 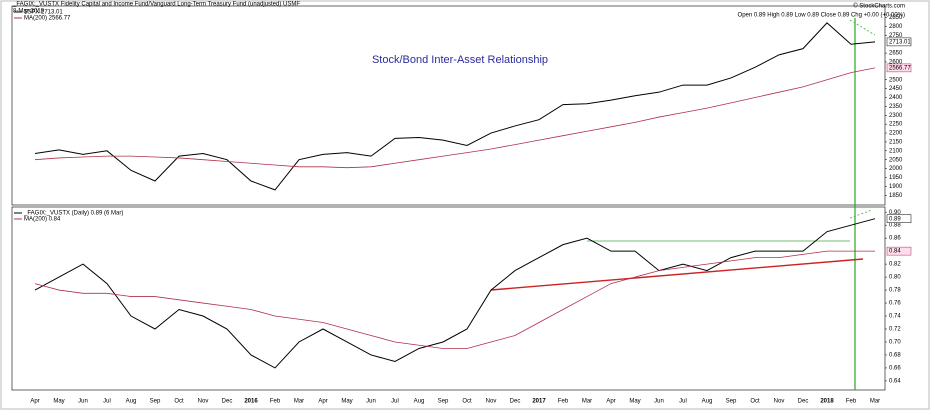 I want to click on y-tick-label: 0.88, so click(x=895, y=226).